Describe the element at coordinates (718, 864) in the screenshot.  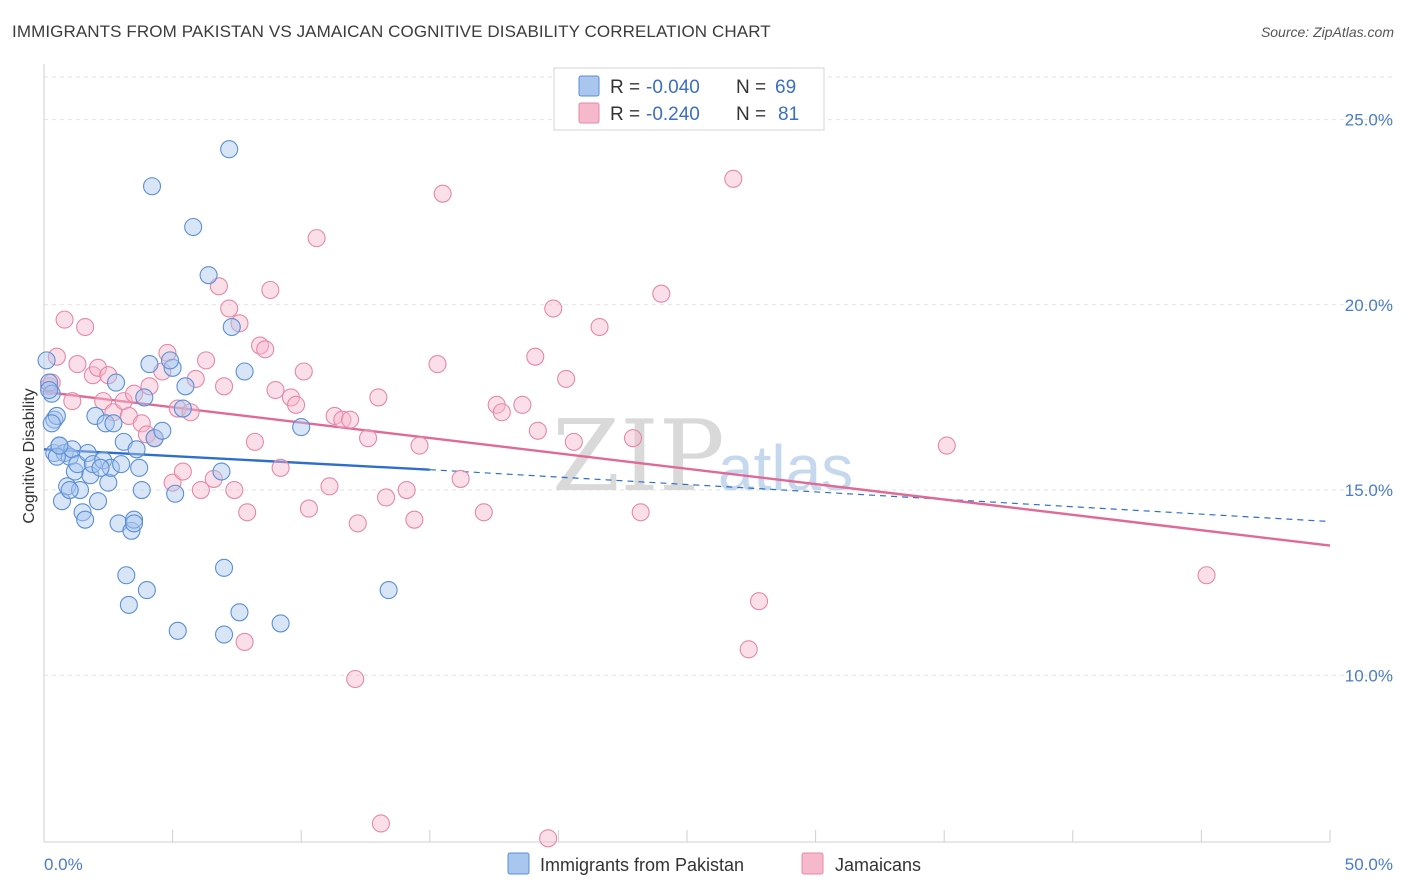
I see `x-tick-labels: 0.0% 50.0%` at that location.